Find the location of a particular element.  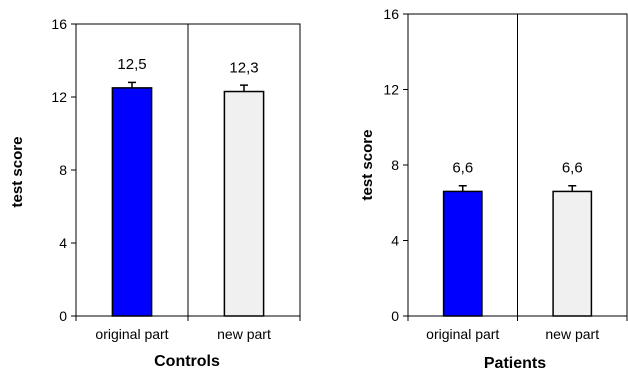

controls-y-tick-label: 16 is located at coordinates (59, 24).